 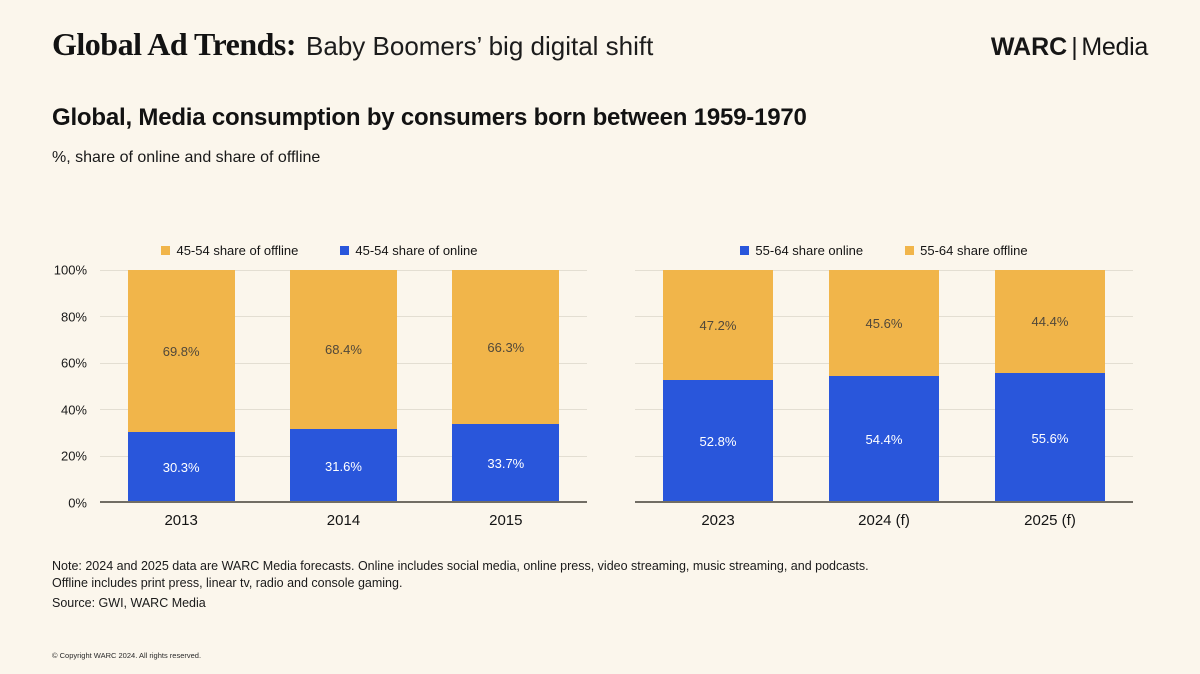 I want to click on x-tick-label: 2023, so click(x=718, y=520).